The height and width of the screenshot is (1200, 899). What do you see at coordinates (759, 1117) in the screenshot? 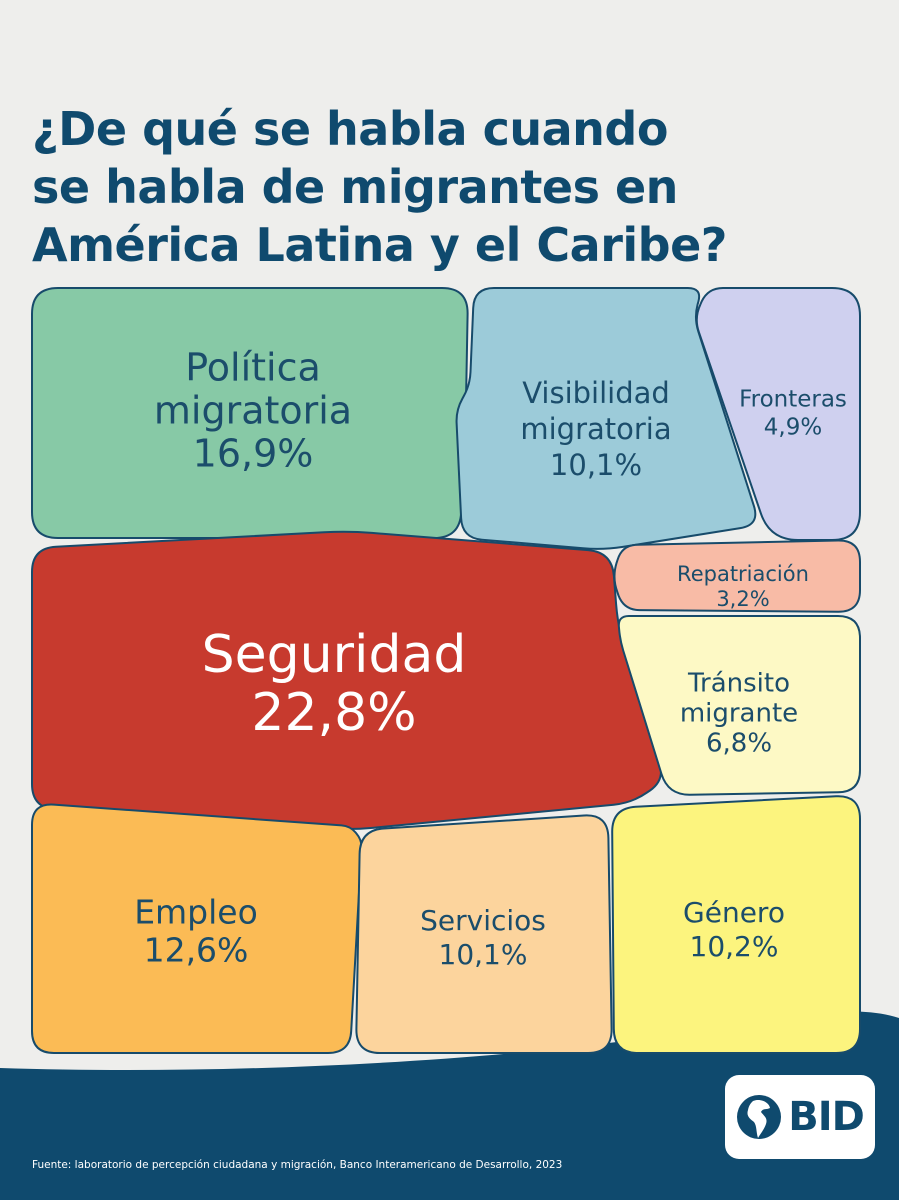
I see `americas-globe-icon` at bounding box center [759, 1117].